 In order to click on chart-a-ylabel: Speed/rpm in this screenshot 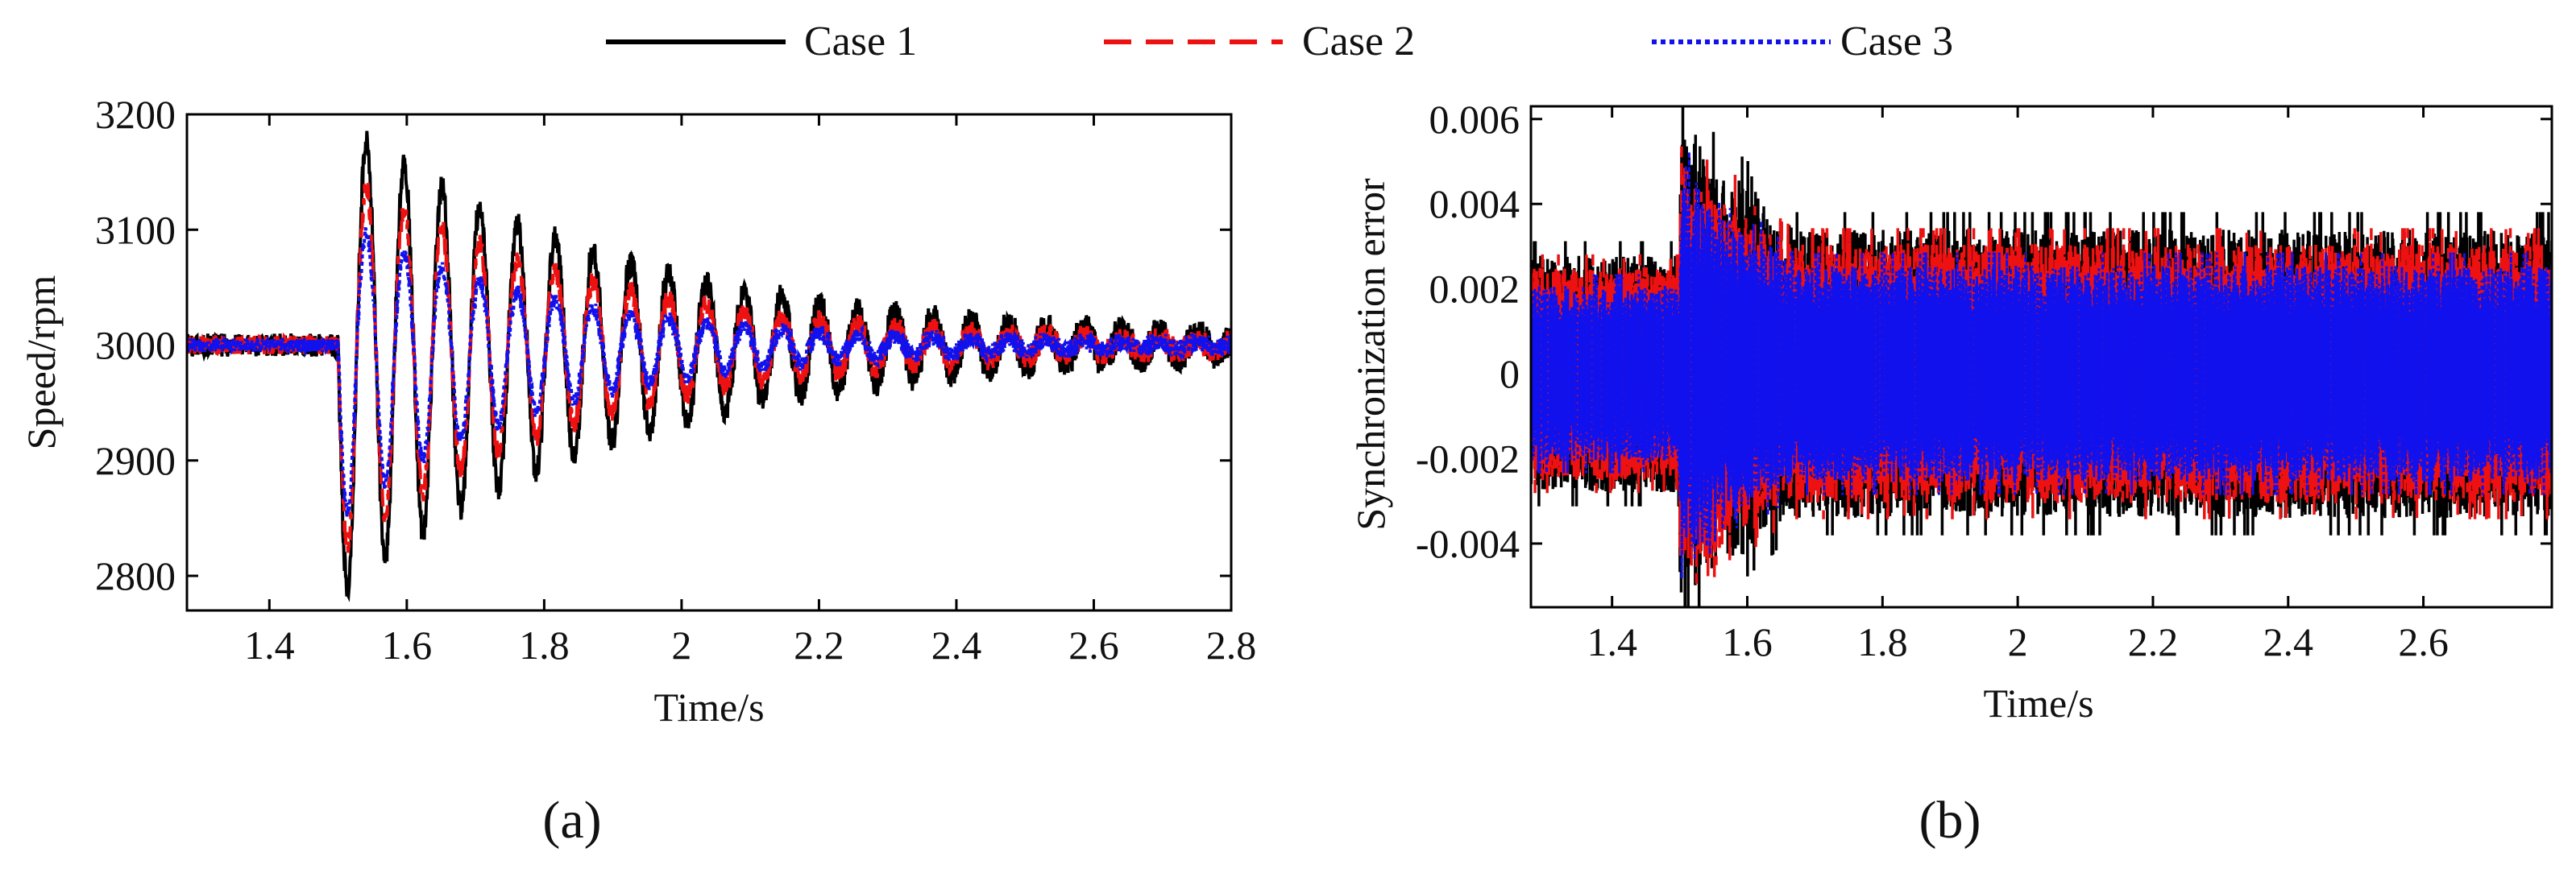, I will do `click(41, 362)`.